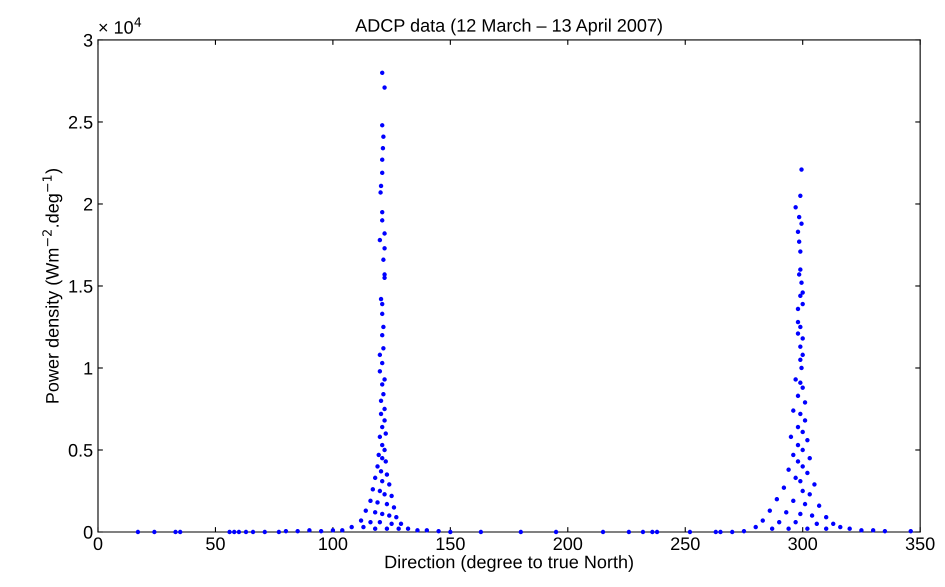  What do you see at coordinates (120, 26) in the screenshot?
I see `text: × 10$^{4}$` at bounding box center [120, 26].